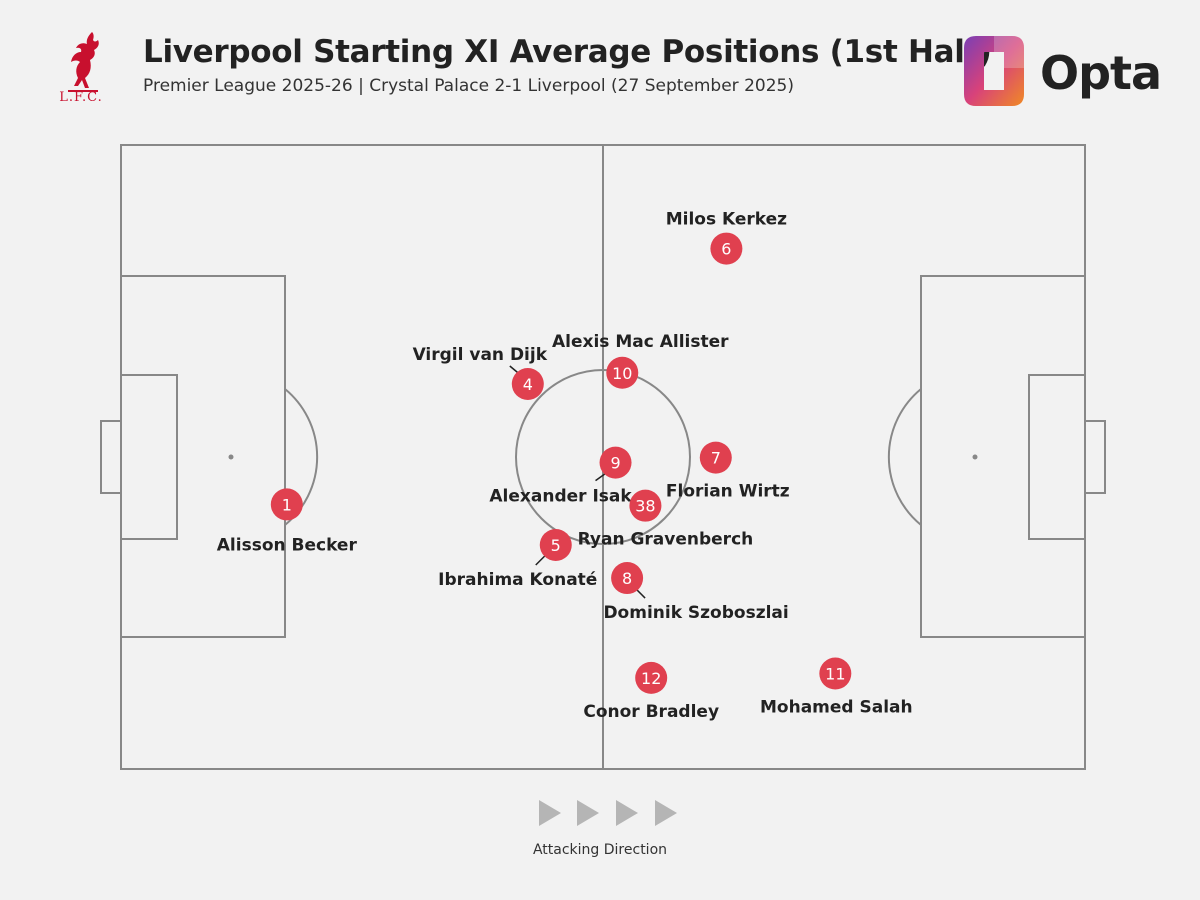  I want to click on player-name-label: Ryan Gravenberch, so click(666, 540).